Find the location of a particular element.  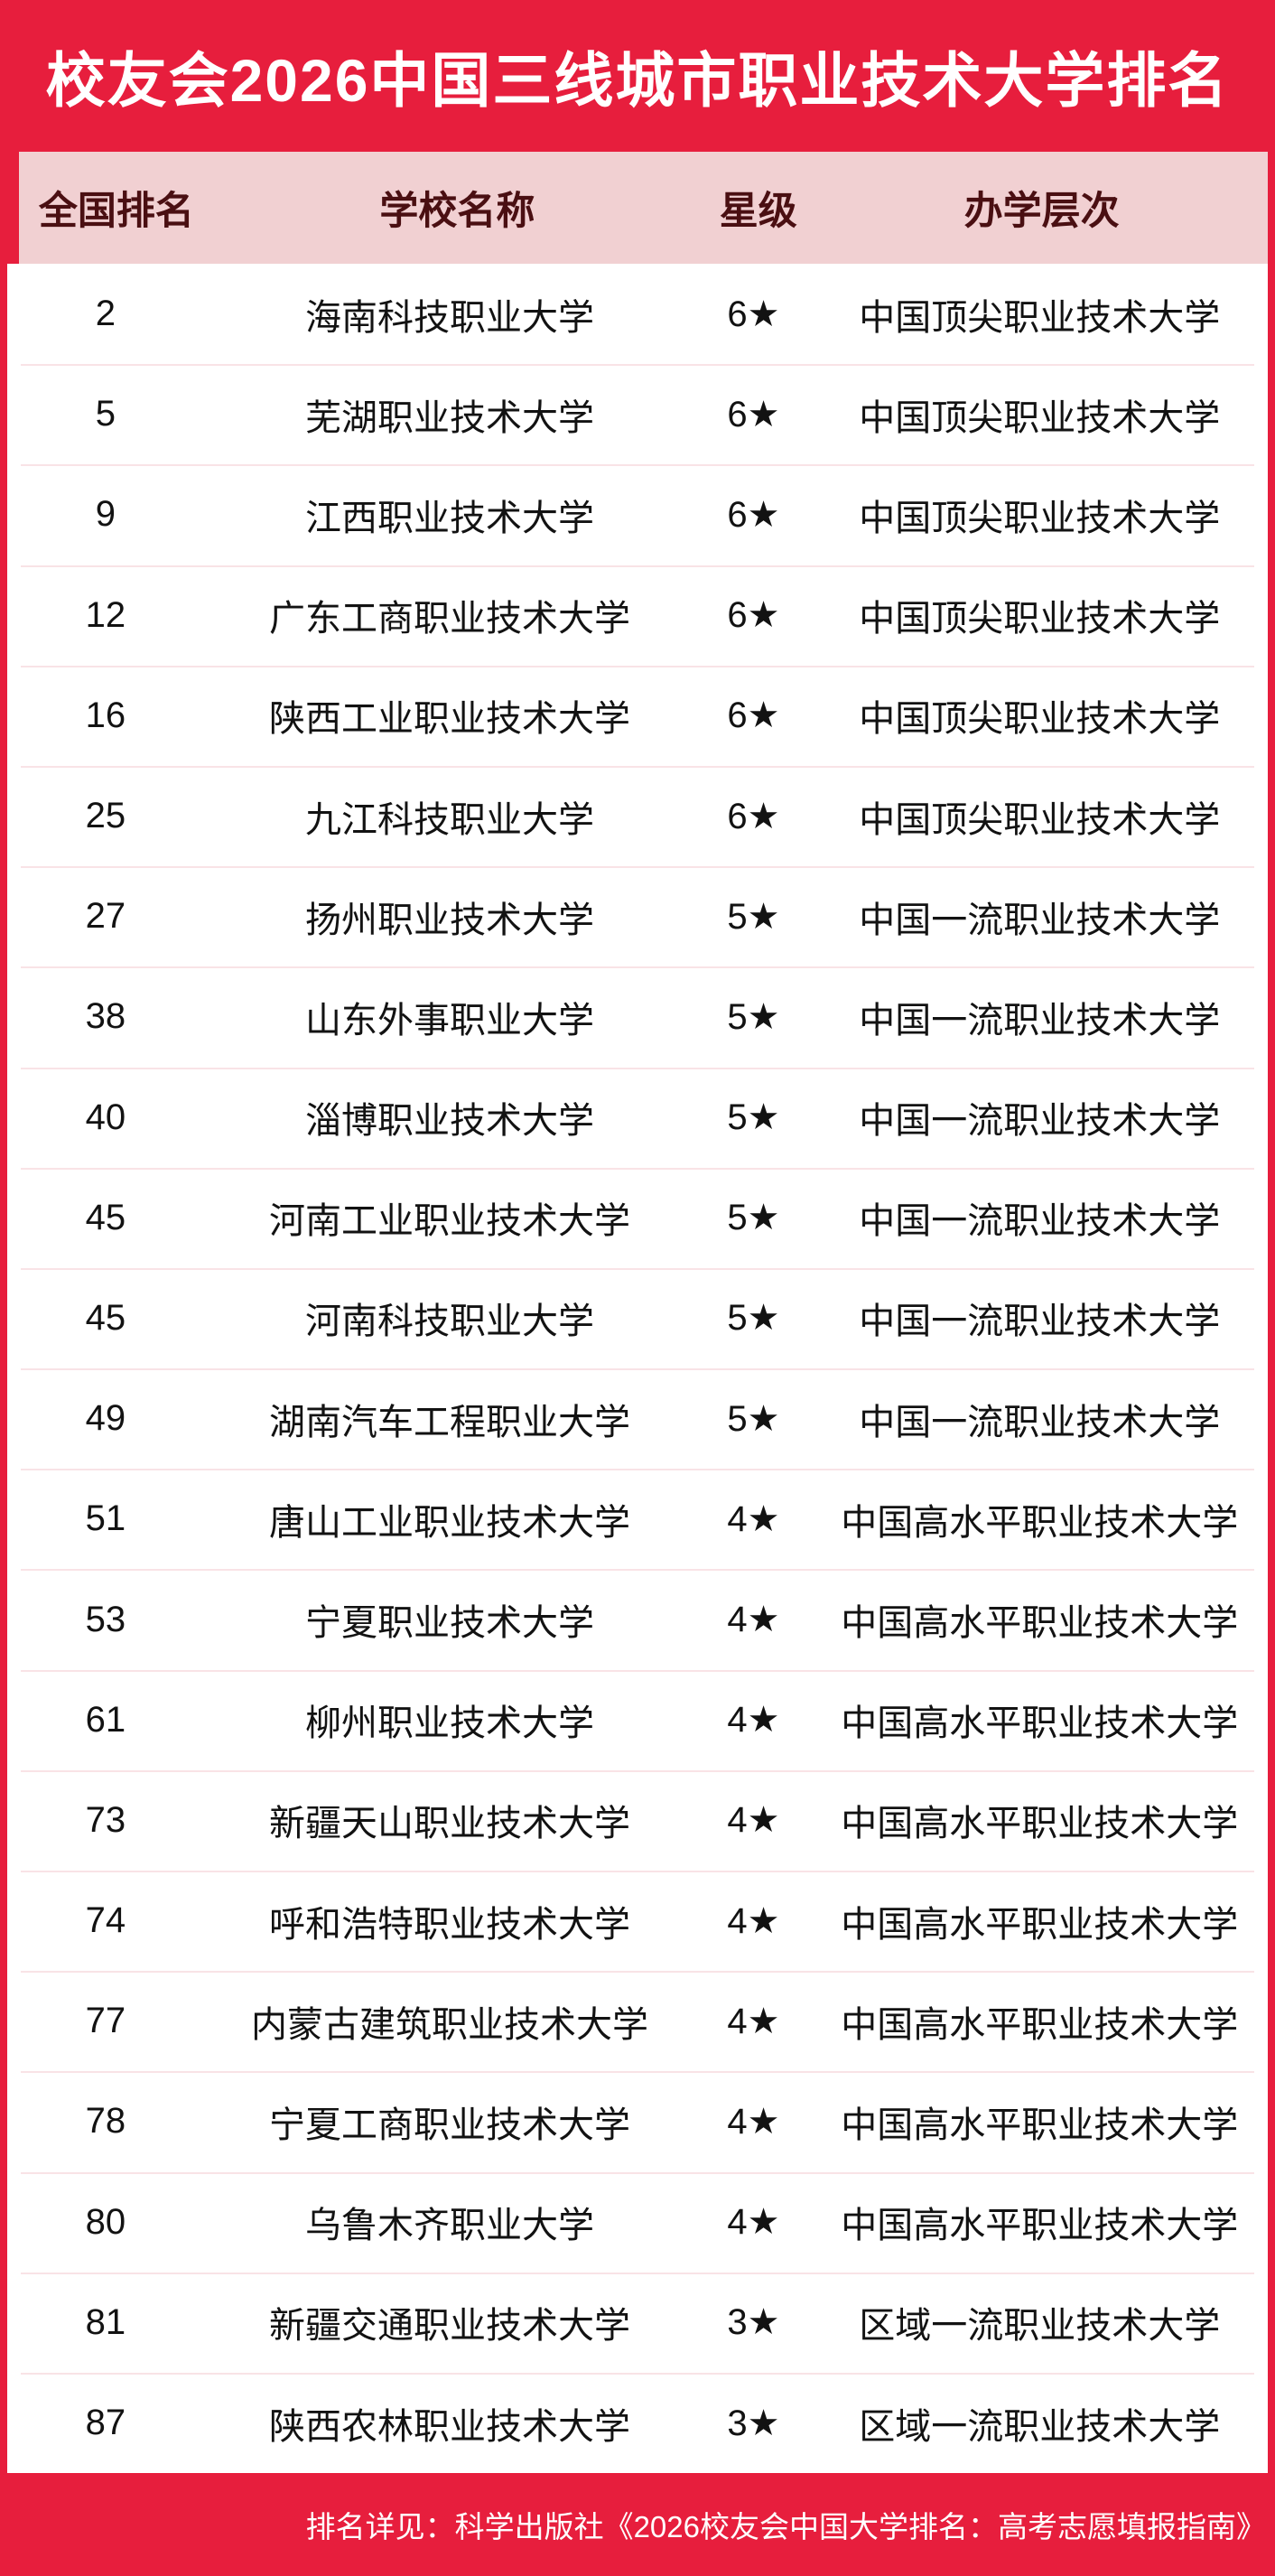

table-row: 45 河南科技职业大学 5★ 中国一流职业技术大学 is located at coordinates (637, 1317).